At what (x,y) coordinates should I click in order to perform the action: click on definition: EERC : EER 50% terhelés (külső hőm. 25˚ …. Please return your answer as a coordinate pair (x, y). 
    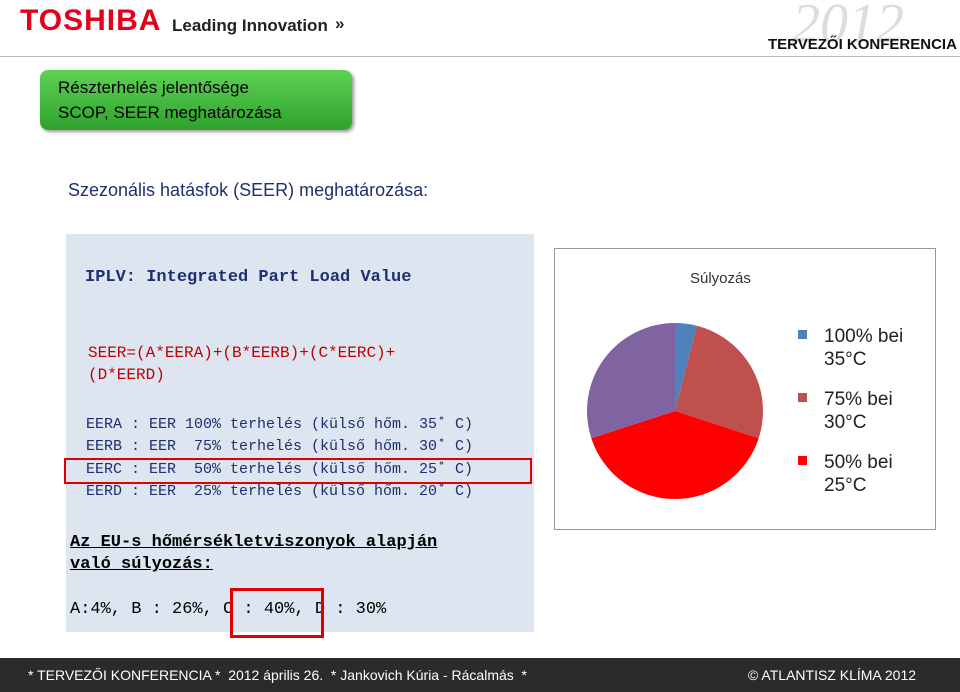
    Looking at the image, I should click on (280, 469).